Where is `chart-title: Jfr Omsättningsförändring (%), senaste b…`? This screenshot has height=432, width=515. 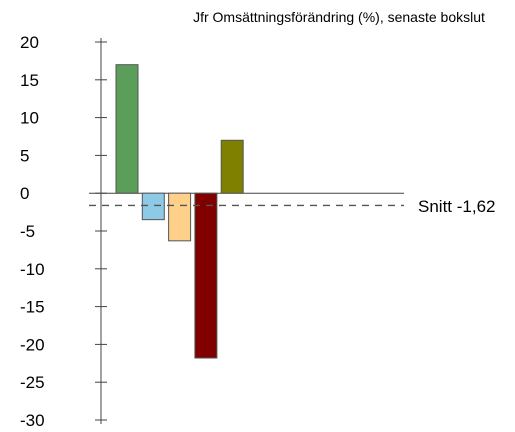
chart-title: Jfr Omsättningsförändring (%), senaste b… is located at coordinates (339, 17).